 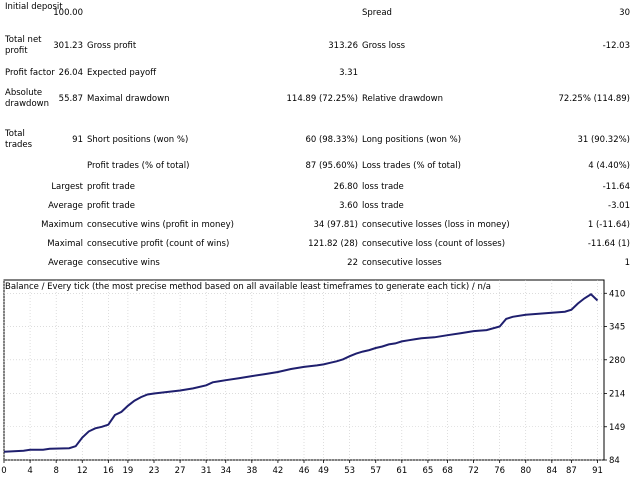 I want to click on x-tick-label: 91, so click(x=597, y=471).